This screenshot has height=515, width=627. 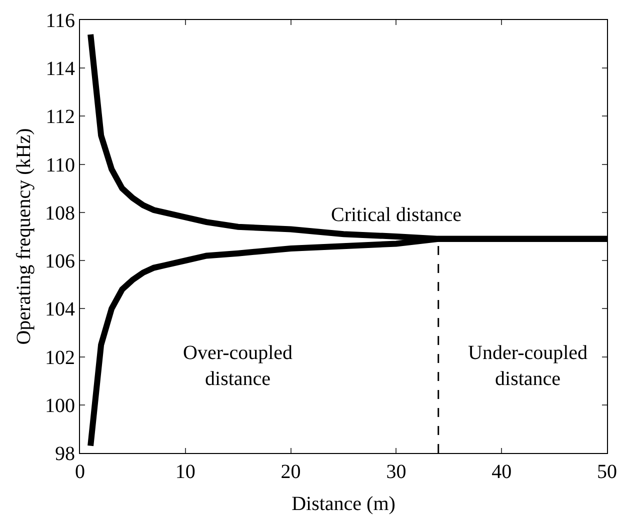 I want to click on y-tick-label: 114, so click(x=60, y=69).